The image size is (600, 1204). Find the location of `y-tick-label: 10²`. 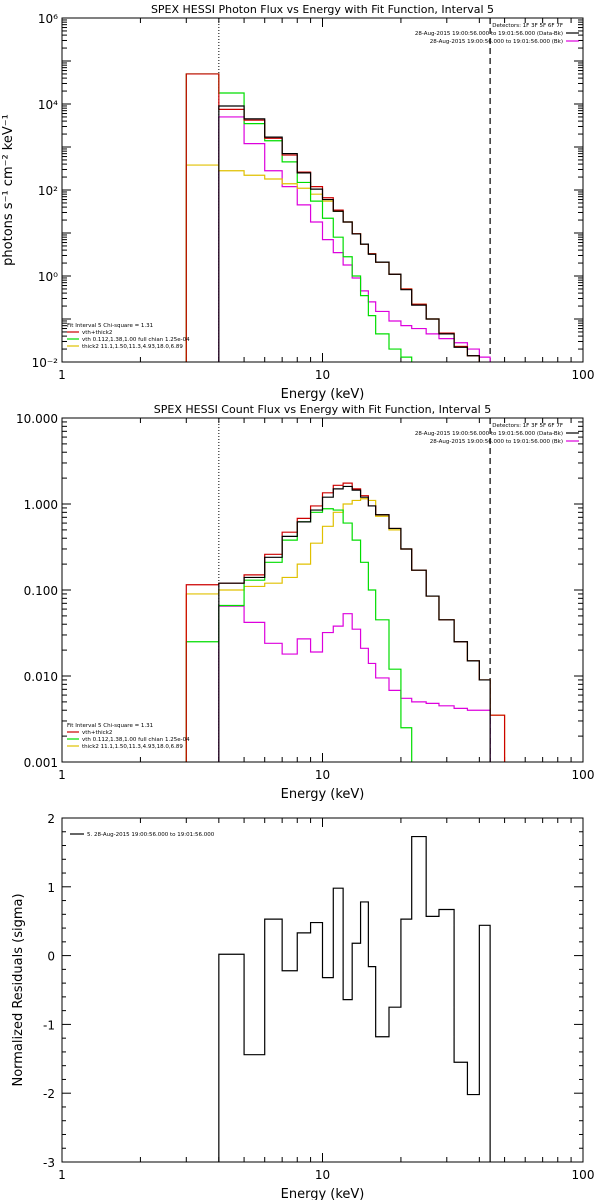

y-tick-label: 10² is located at coordinates (48, 191).